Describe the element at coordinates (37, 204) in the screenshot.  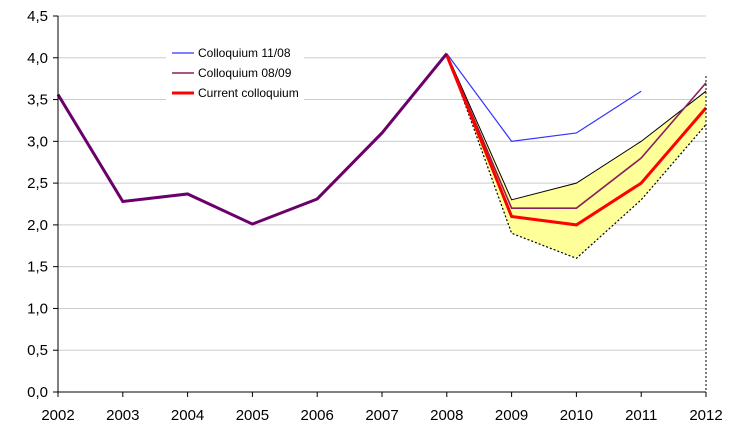
I see `y-axis-tick-labels: 0,0 0,5 1,0 1,5 2,0 2,5 3,0 3,5 4,0 4,5` at that location.